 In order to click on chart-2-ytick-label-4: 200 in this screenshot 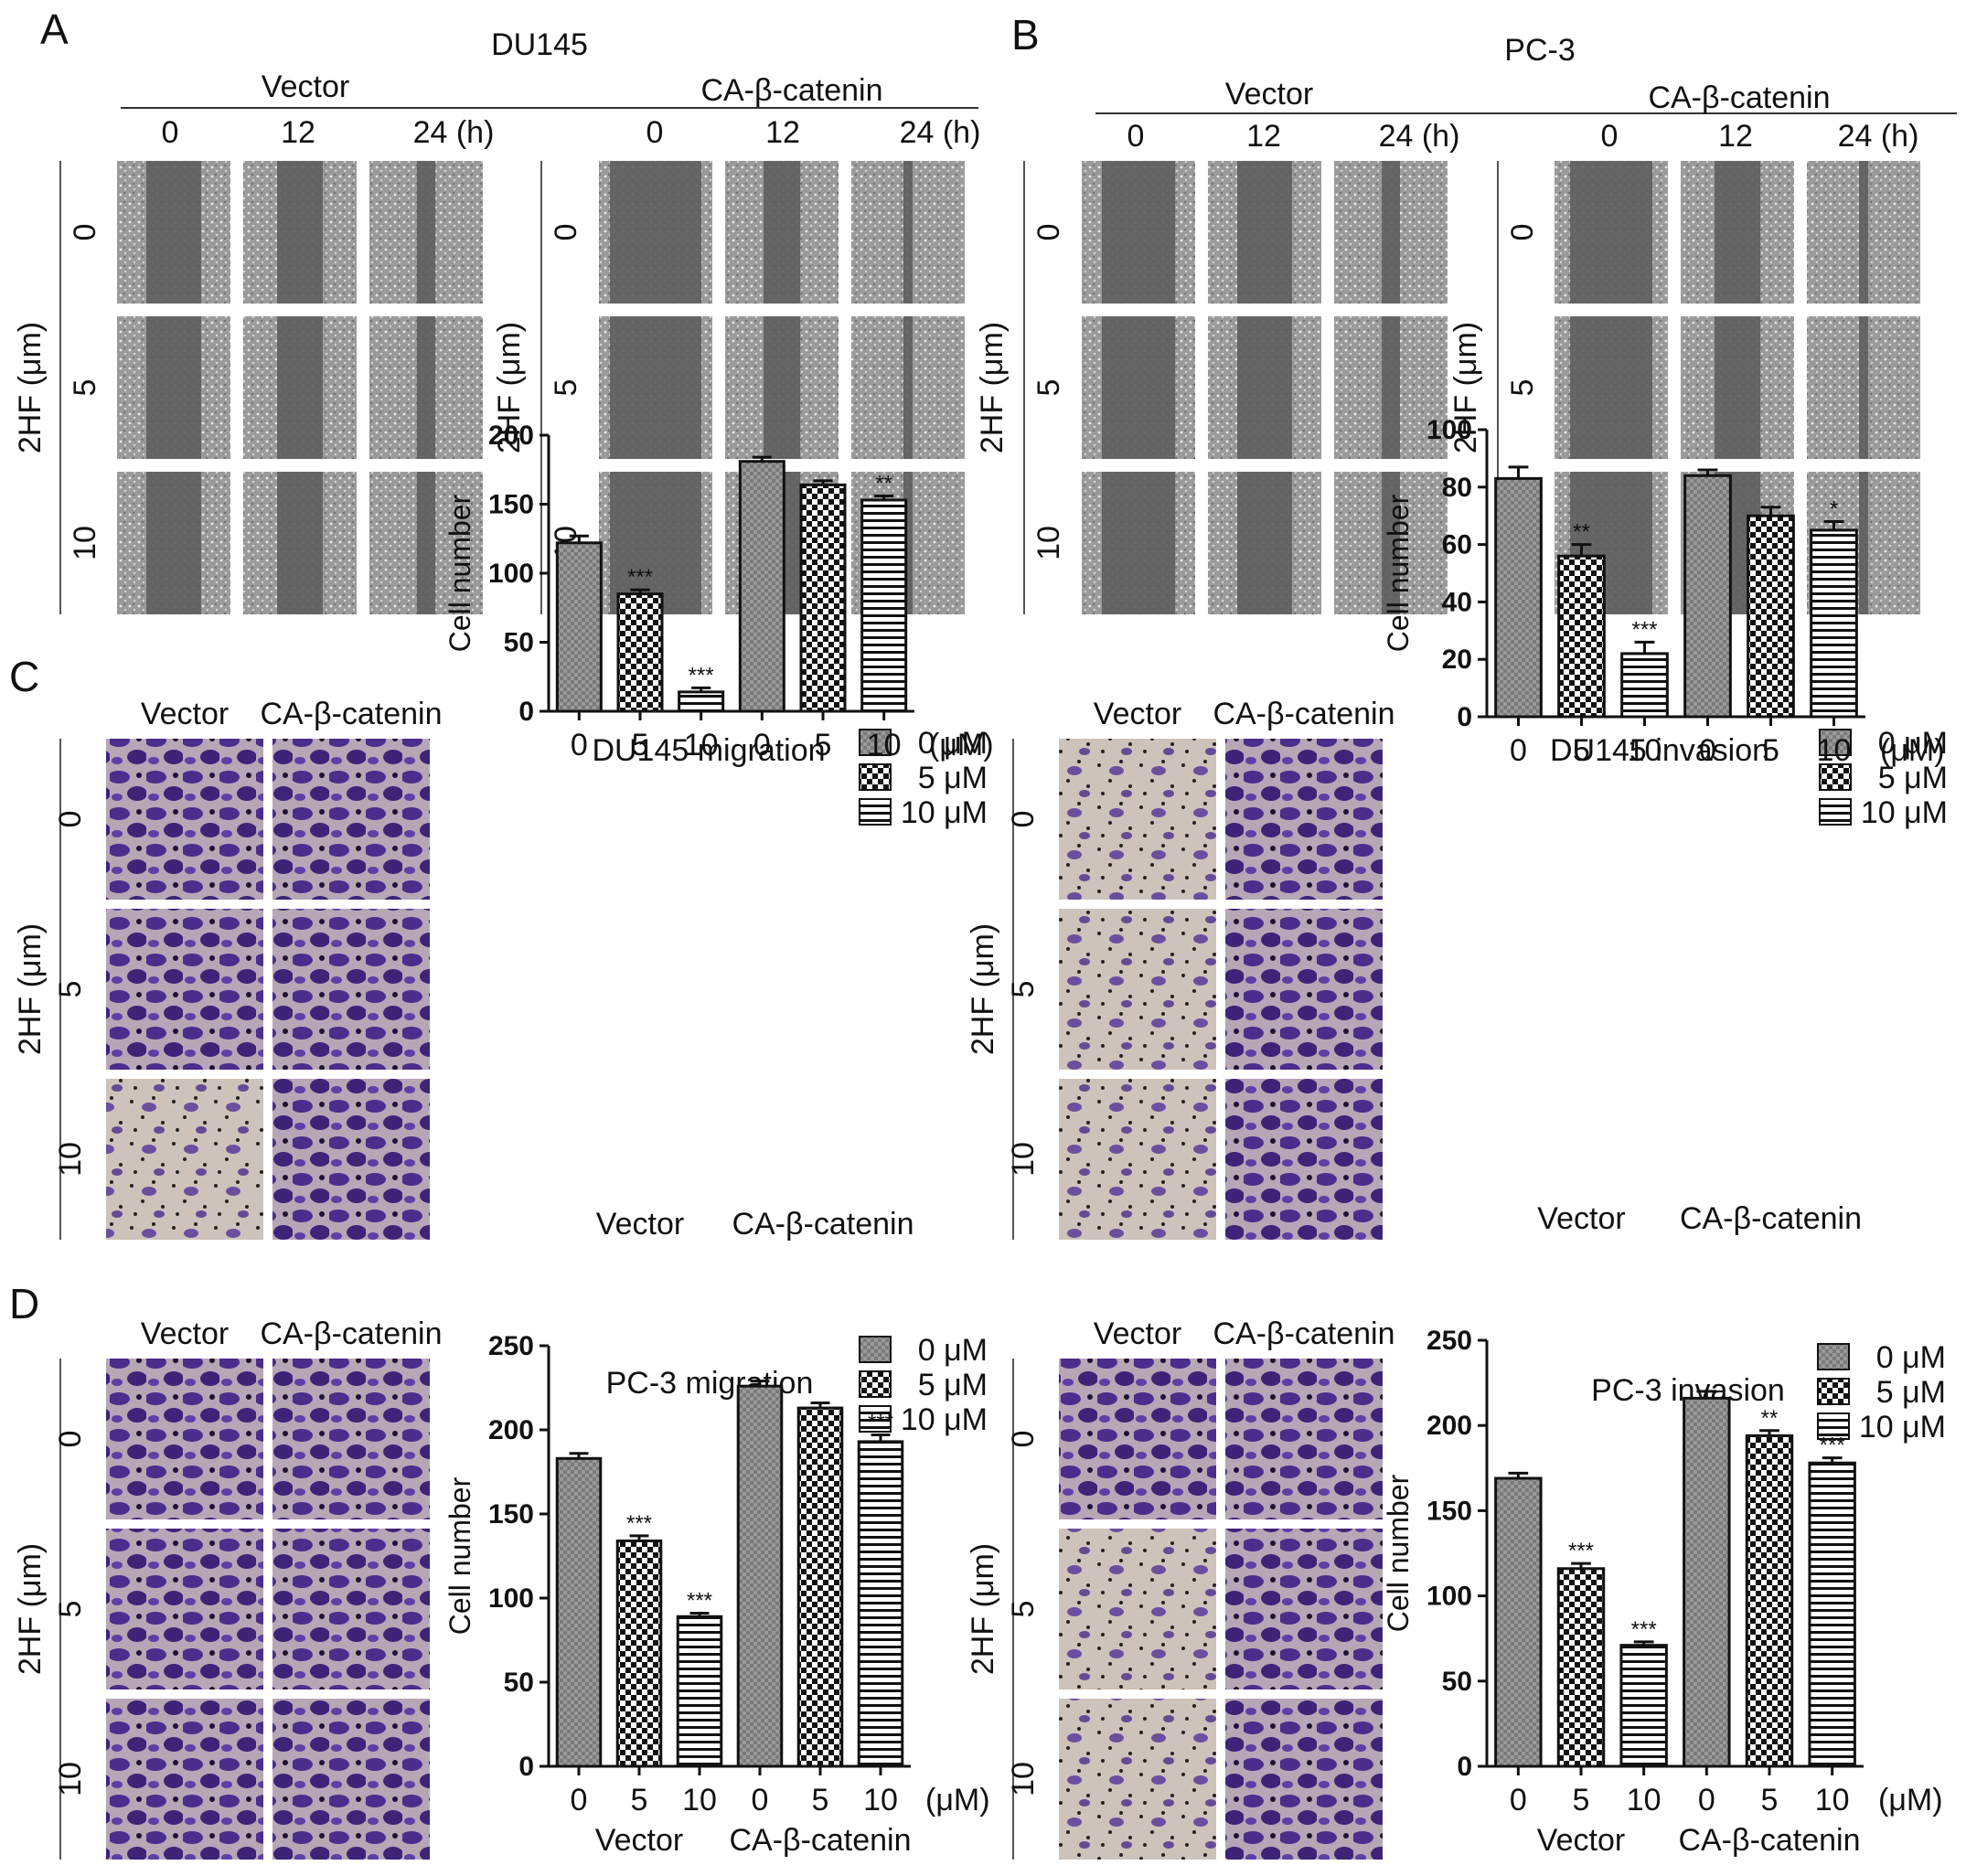, I will do `click(511, 1430)`.